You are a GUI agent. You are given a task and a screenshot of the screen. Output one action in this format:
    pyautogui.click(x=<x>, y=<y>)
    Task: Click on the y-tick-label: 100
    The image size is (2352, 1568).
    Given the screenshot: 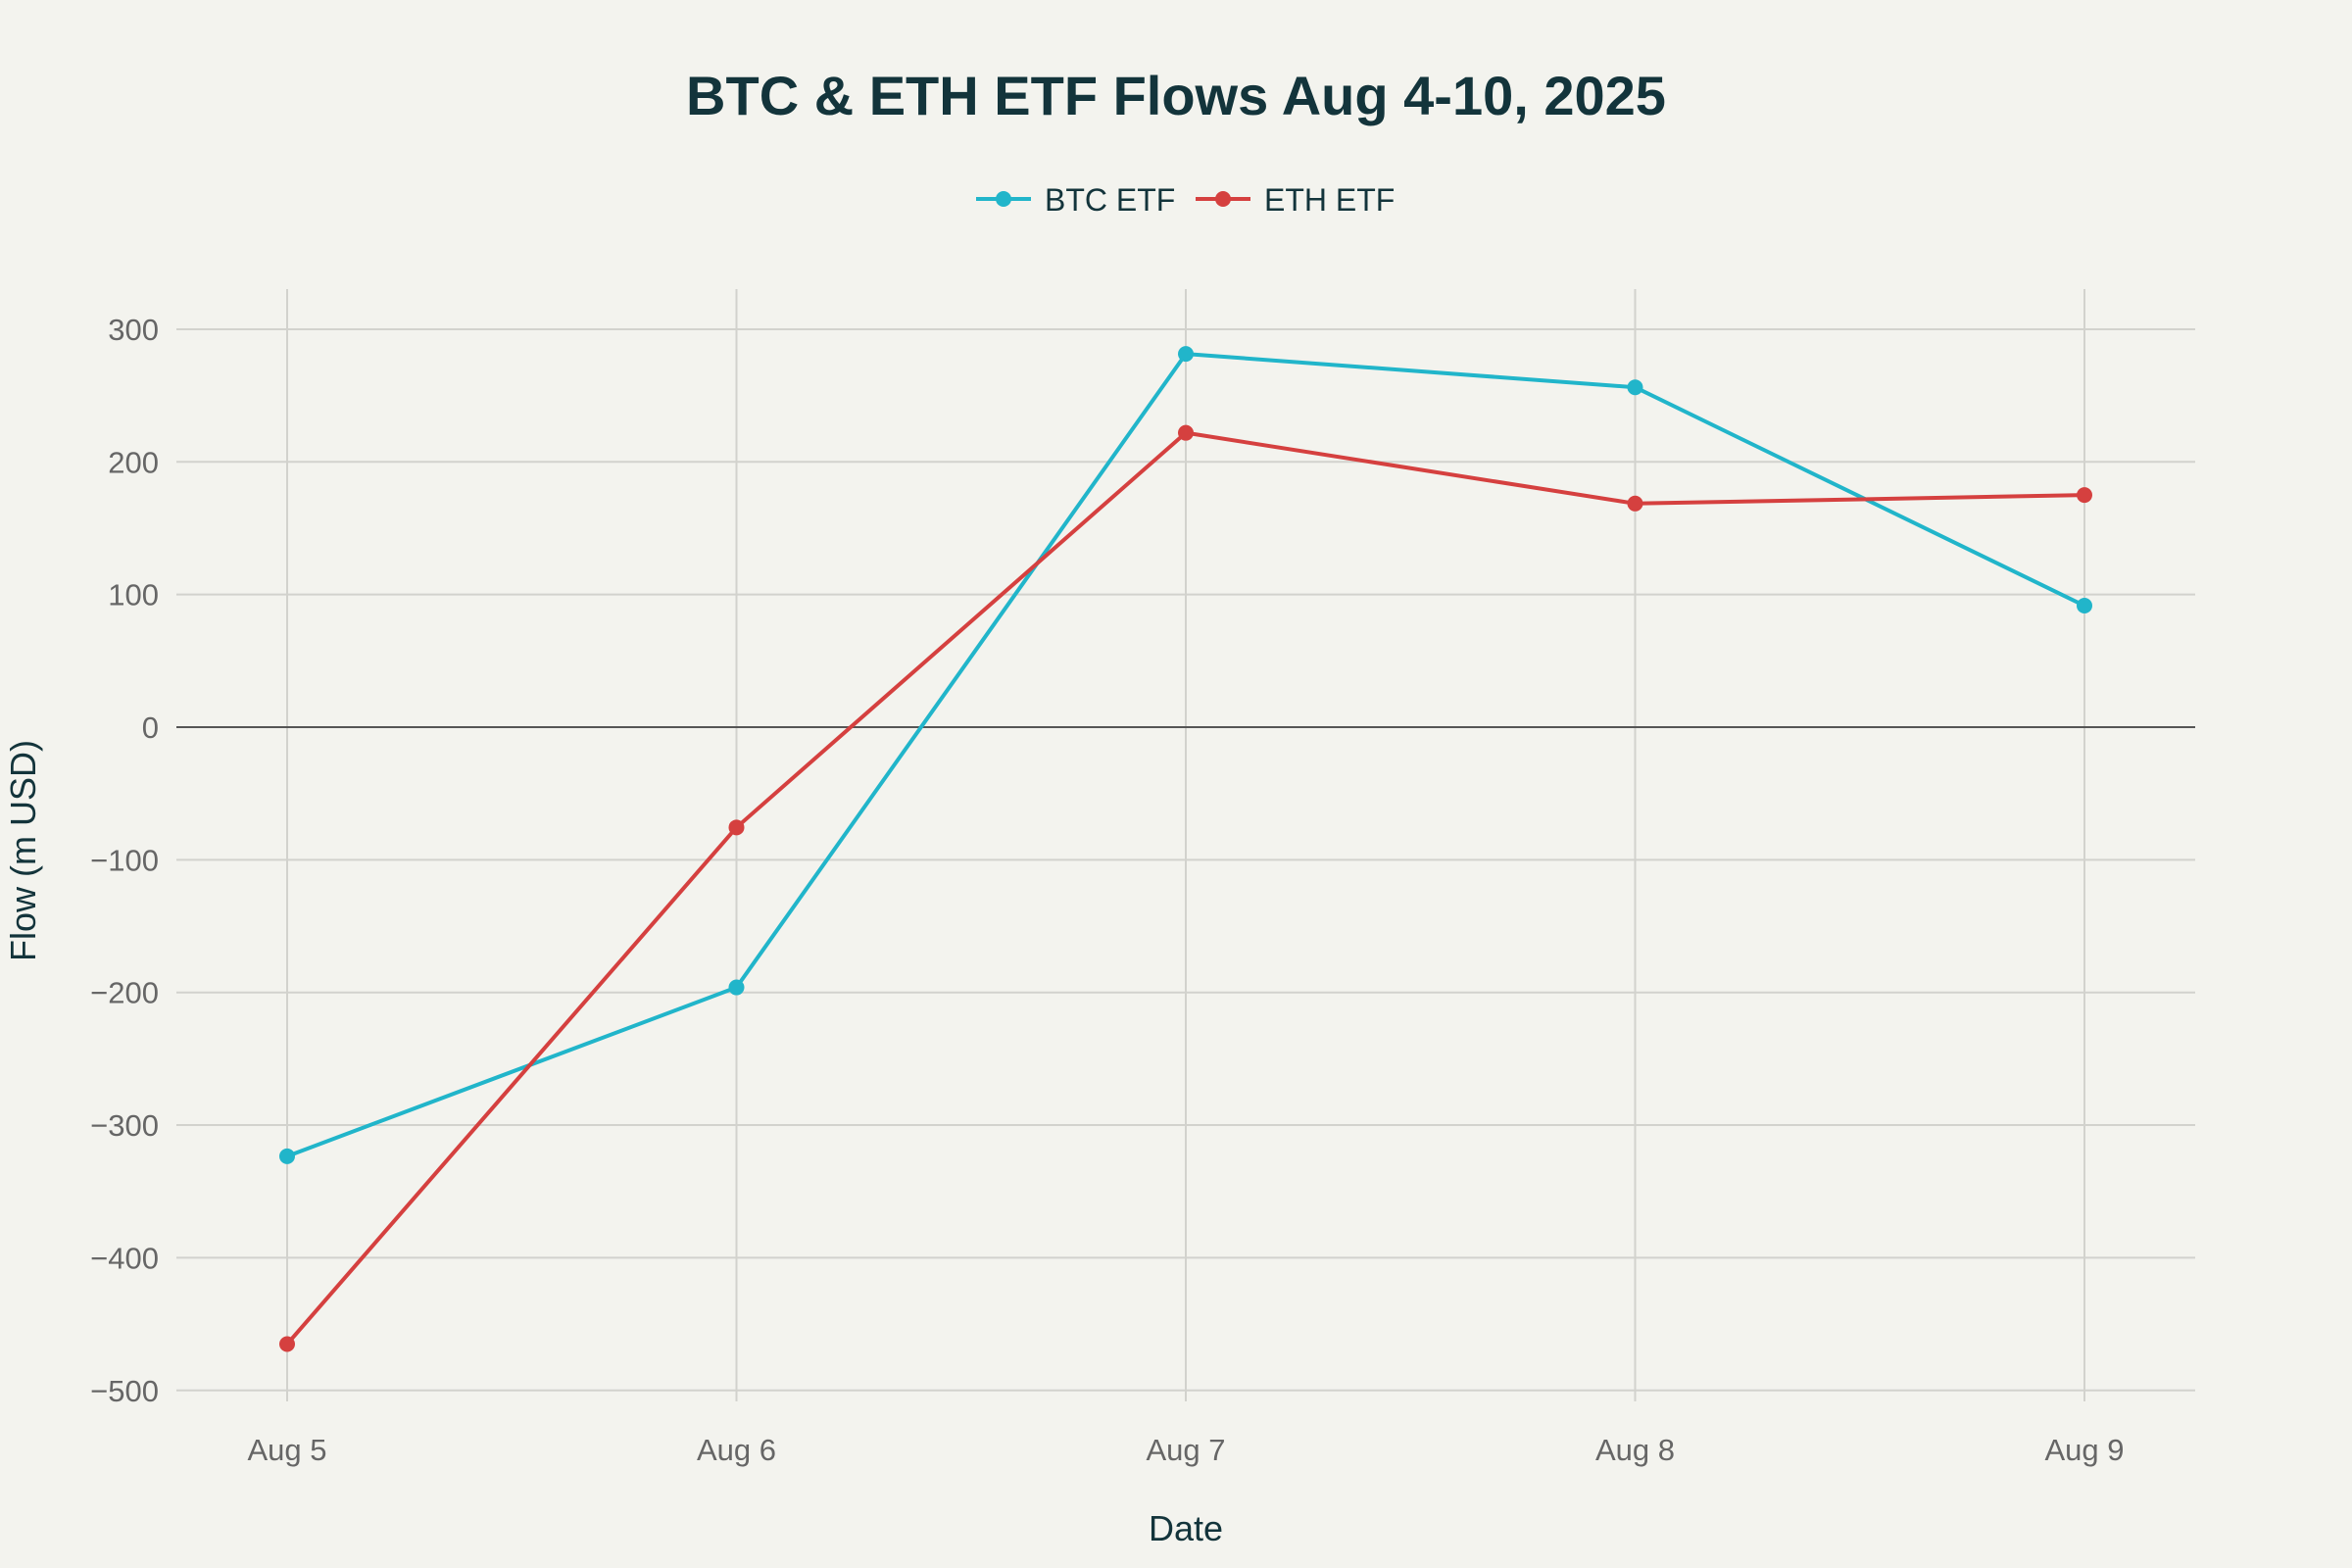 What is the action you would take?
    pyautogui.click(x=133, y=595)
    